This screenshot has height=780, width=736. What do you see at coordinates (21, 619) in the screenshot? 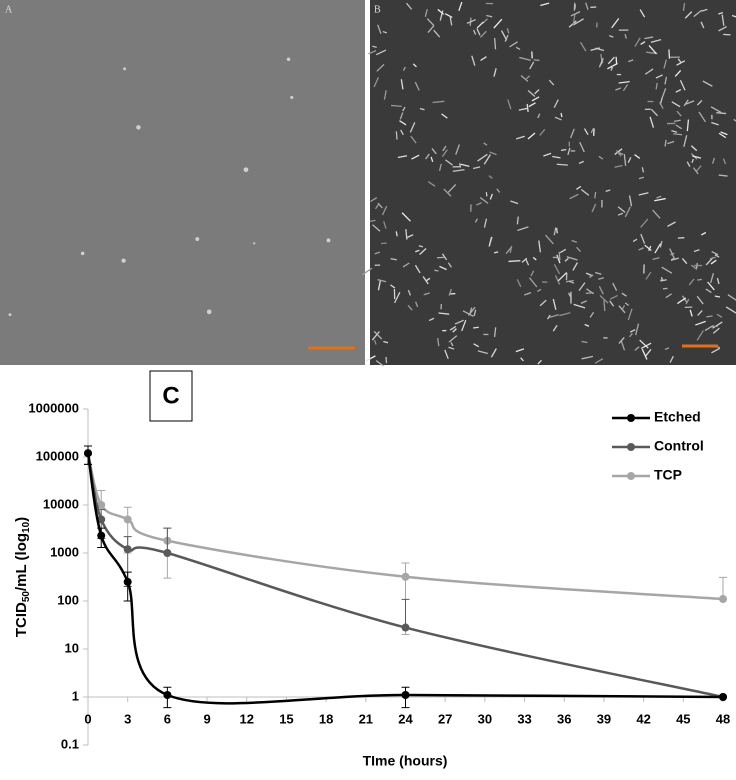
I see `y-label-part: TCID` at bounding box center [21, 619].